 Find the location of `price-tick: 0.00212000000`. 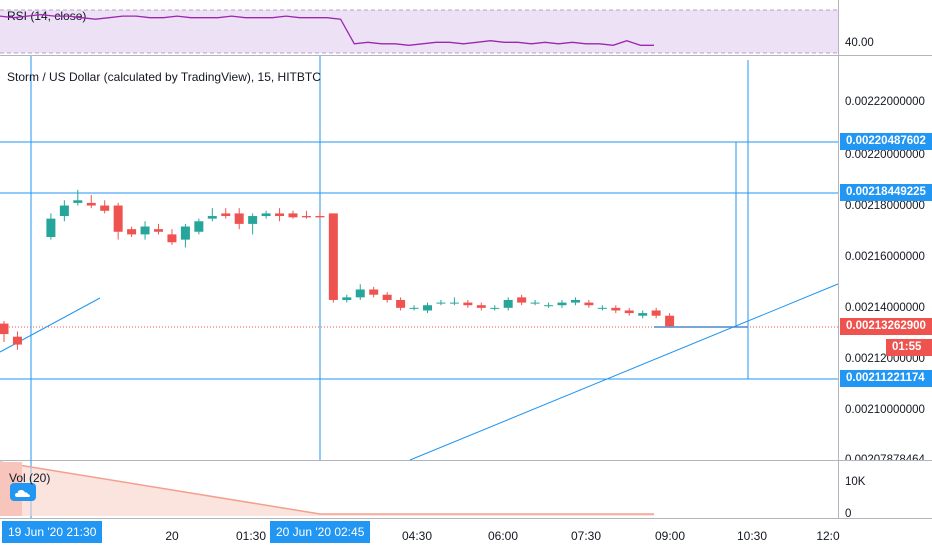

price-tick: 0.00212000000 is located at coordinates (885, 359).